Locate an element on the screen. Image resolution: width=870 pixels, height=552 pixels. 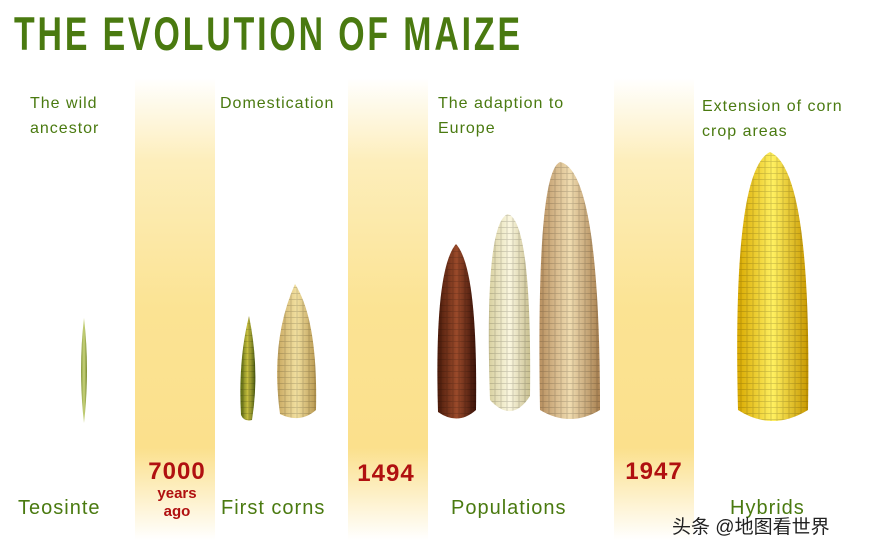
red-population-corn is located at coordinates (457, 331).